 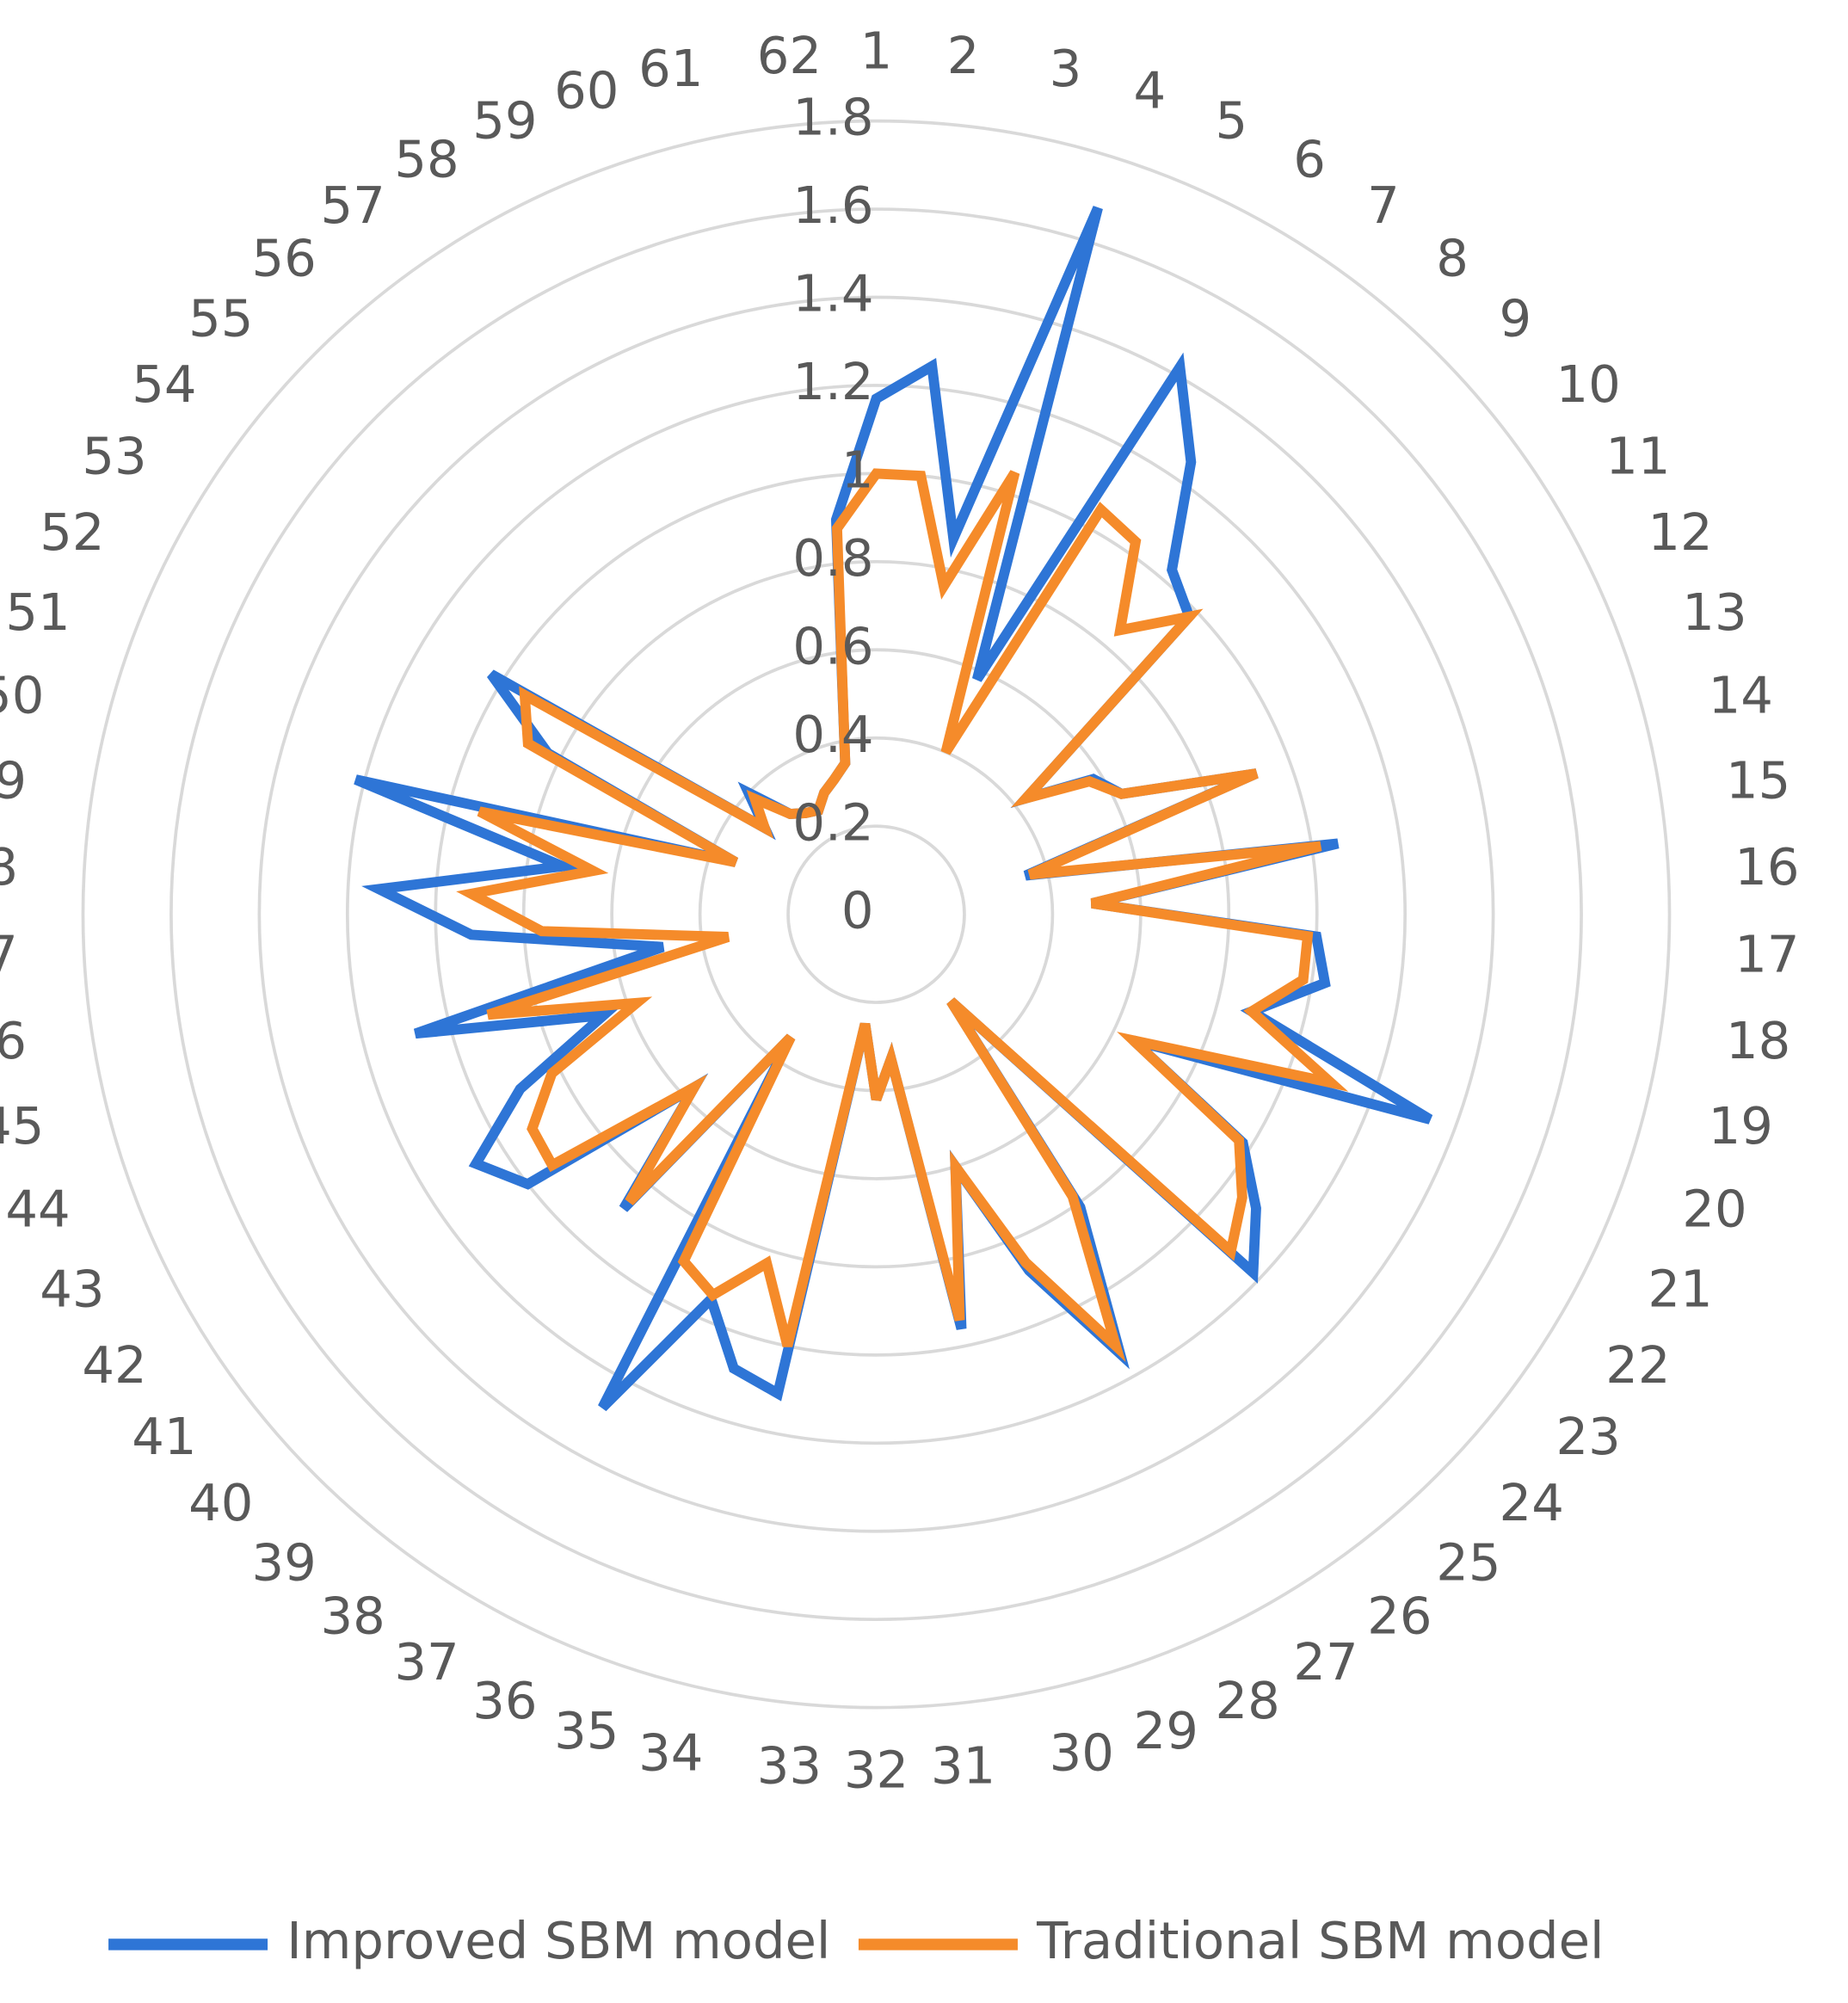 What do you see at coordinates (1714, 612) in the screenshot?
I see `category-label: 13` at bounding box center [1714, 612].